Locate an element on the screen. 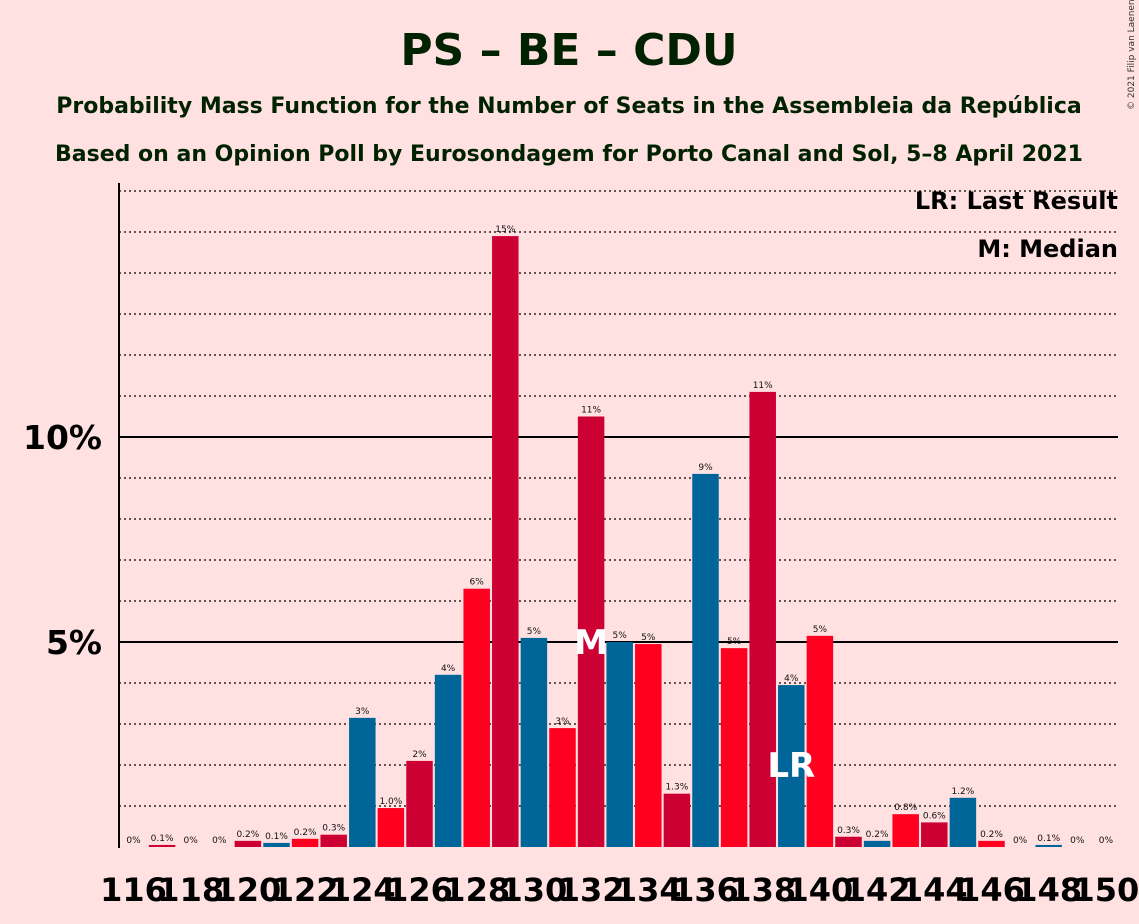 This screenshot has width=1139, height=924. bar-value-label: 6% is located at coordinates (477, 583).